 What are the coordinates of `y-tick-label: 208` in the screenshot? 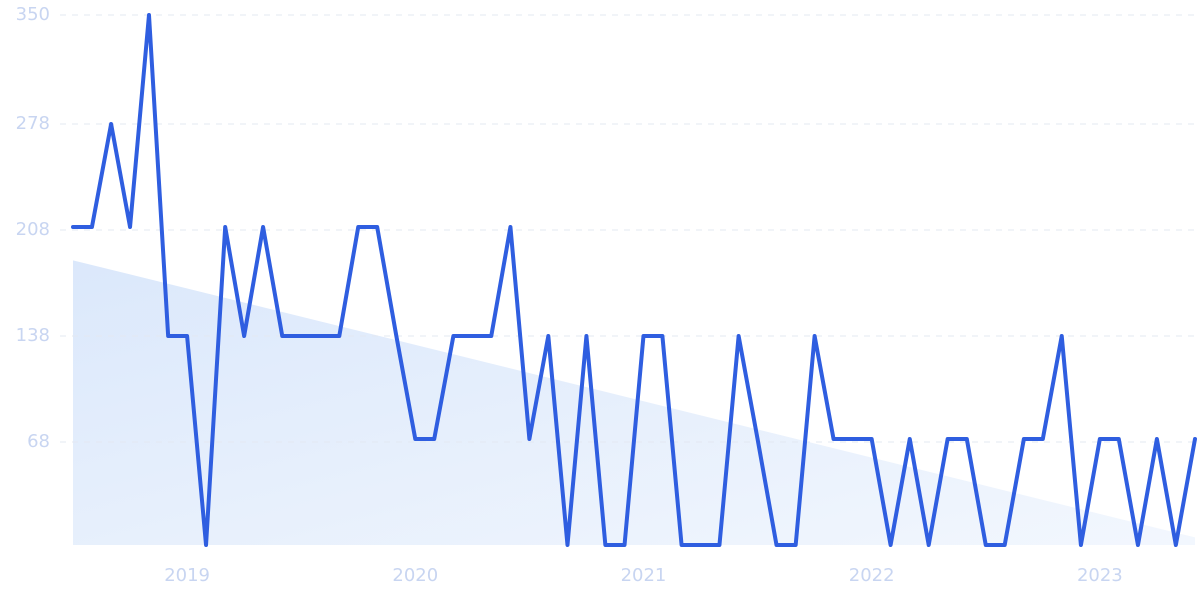 It's located at (33, 229).